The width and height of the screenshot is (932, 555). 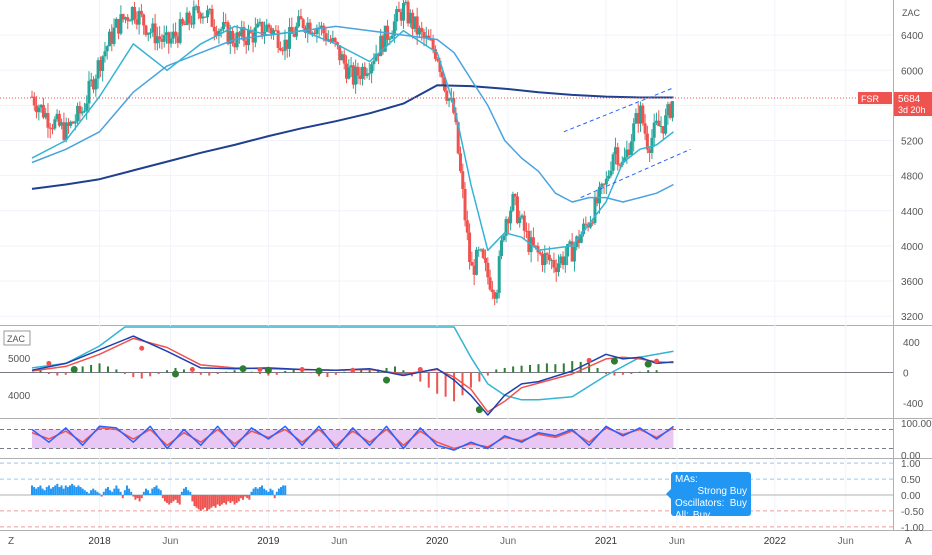 What do you see at coordinates (711, 496) in the screenshot?
I see `technical-rating-tooltip: MAs: Strong Buy Oscillators: Buy All: Buy` at bounding box center [711, 496].